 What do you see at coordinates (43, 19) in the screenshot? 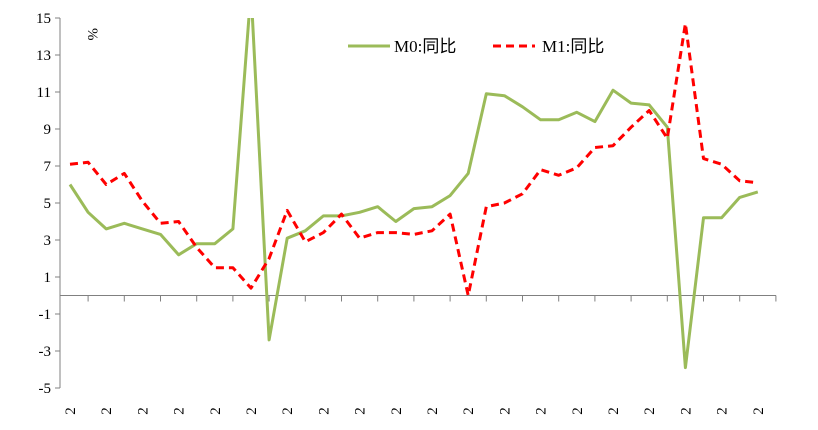
I see `y-tick-label: 15` at bounding box center [43, 19].